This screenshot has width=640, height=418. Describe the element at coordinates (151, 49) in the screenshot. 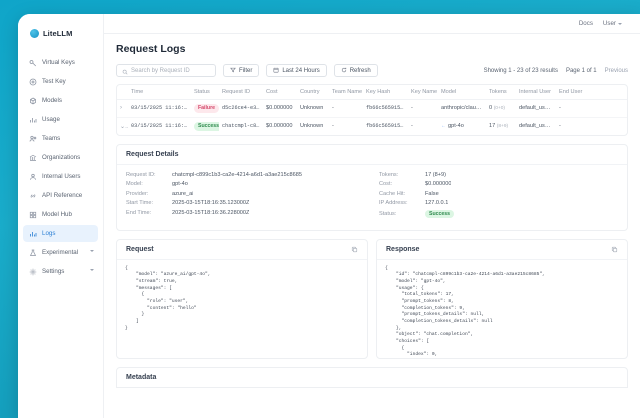

I see `page-title: Request Logs` at that location.